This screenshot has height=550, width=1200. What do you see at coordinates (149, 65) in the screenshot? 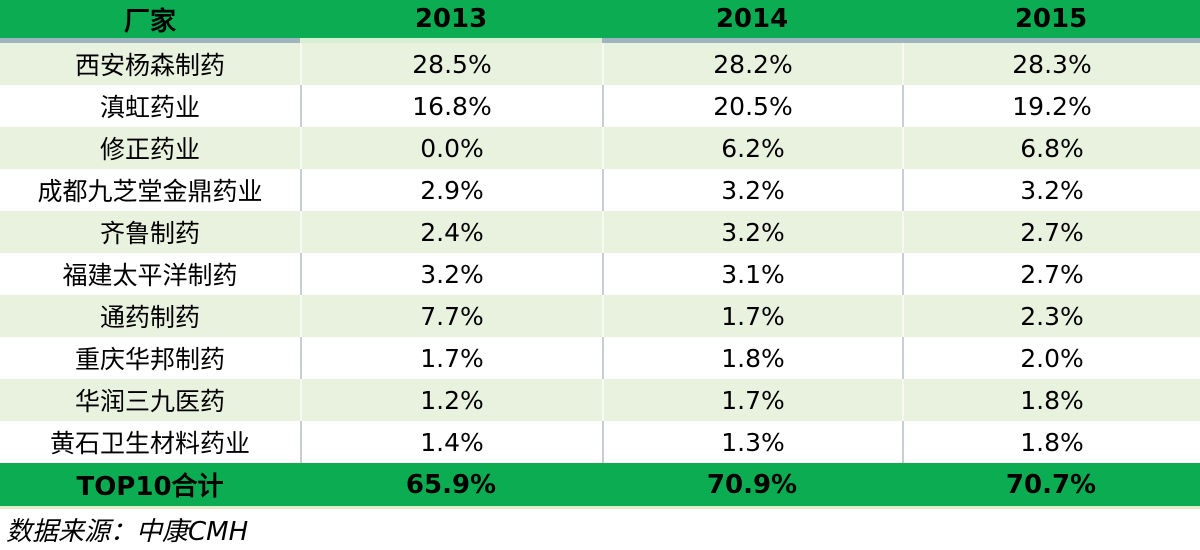
I see `manufacturer-cell: 西安杨森制药` at bounding box center [149, 65].